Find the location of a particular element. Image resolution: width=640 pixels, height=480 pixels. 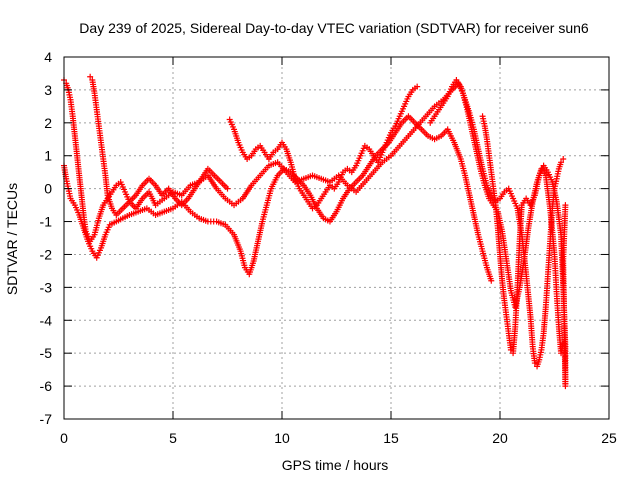

x-tick-label: 5 is located at coordinates (173, 438).